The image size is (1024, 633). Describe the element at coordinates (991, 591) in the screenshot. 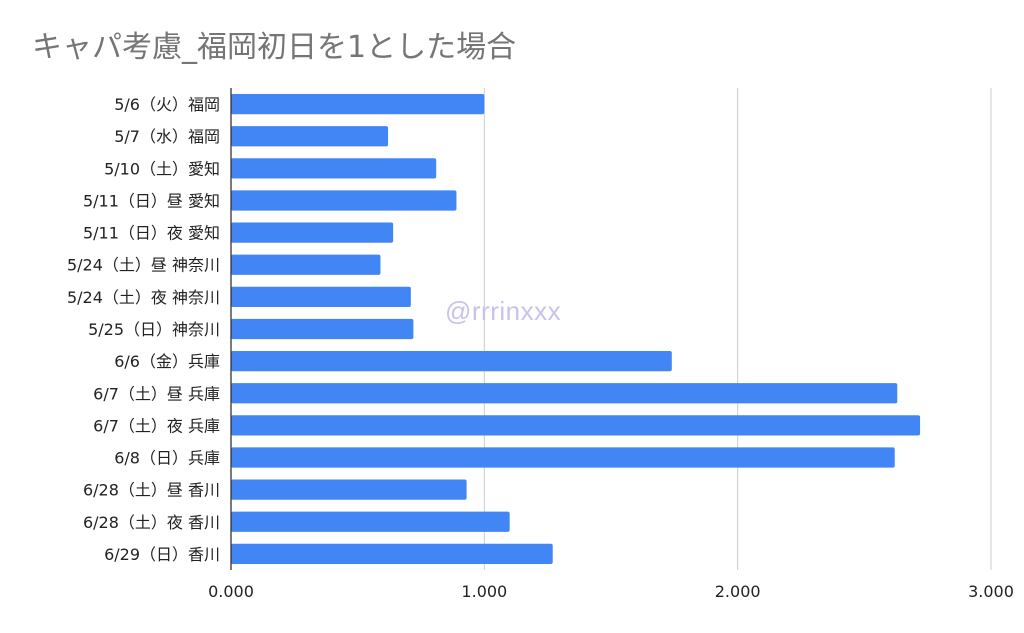

I see `x-tick-label: 3.000` at that location.